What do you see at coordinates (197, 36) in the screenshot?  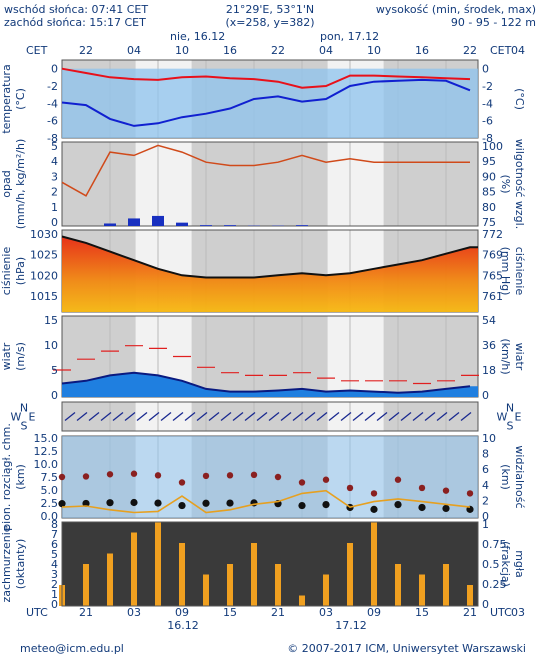 I see `date-top-1: nie, 16.12` at bounding box center [197, 36].